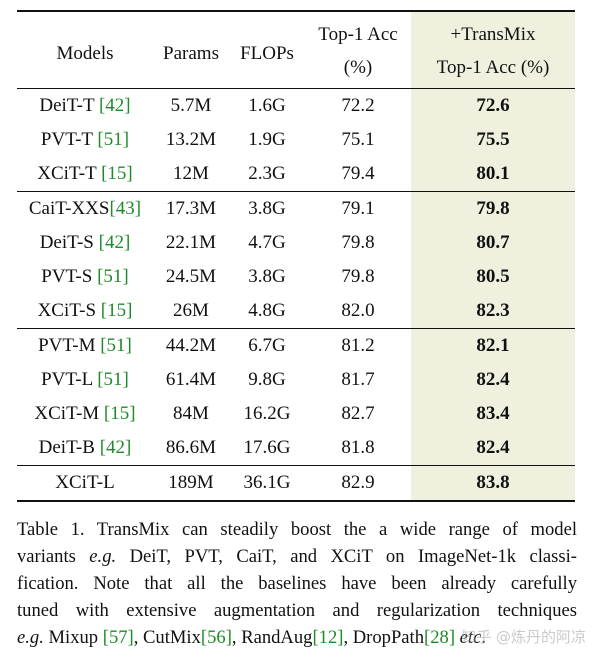 The height and width of the screenshot is (659, 600). What do you see at coordinates (216, 637) in the screenshot?
I see `citation-link: [56]` at bounding box center [216, 637].